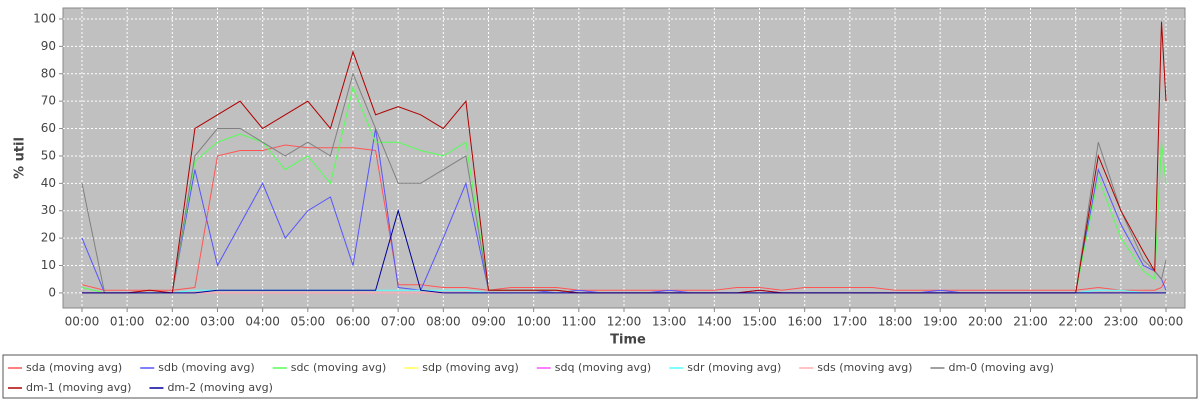  What do you see at coordinates (48, 183) in the screenshot?
I see `y-tick-label: 40` at bounding box center [48, 183].